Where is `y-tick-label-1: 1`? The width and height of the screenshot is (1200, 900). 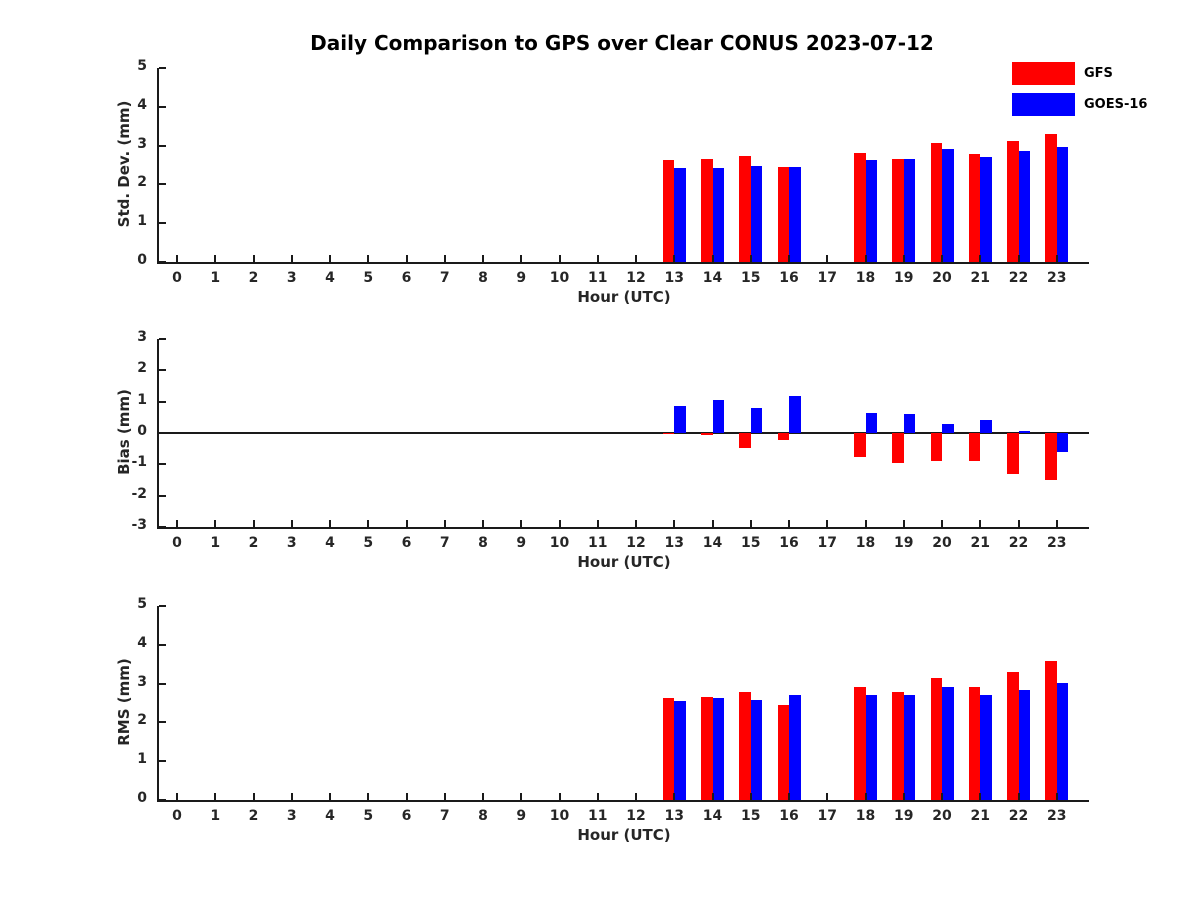 y-tick-label-1: 1 is located at coordinates (142, 759).